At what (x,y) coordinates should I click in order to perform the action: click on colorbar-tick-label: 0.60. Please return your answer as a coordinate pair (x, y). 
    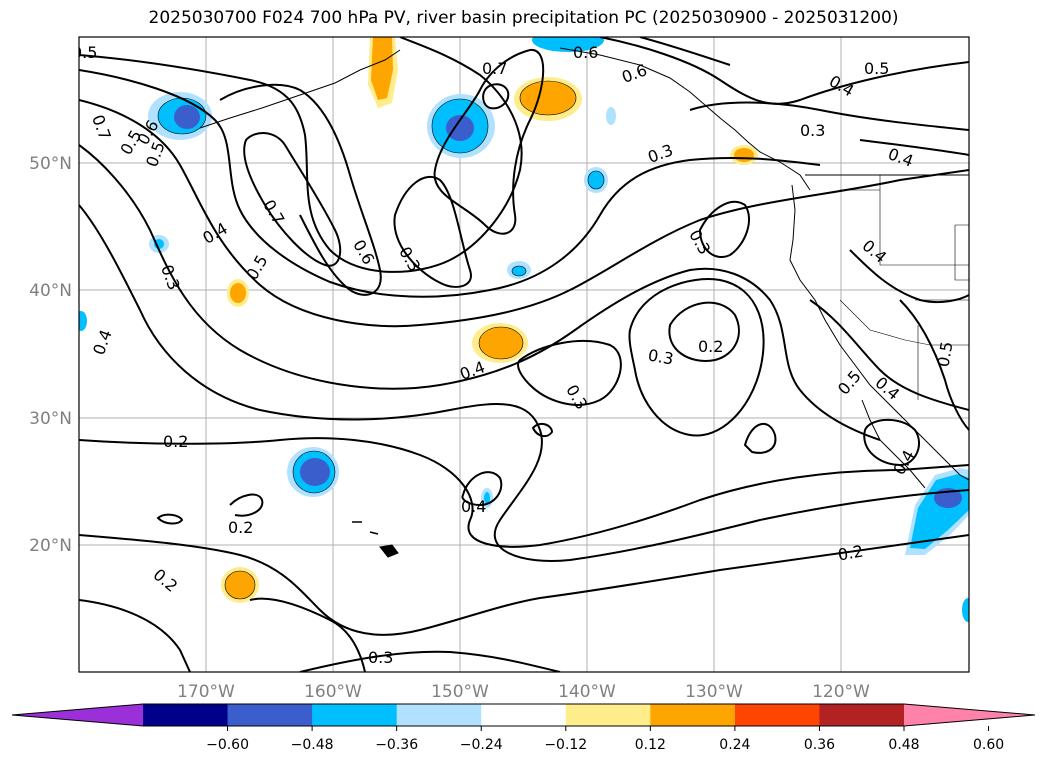
    Looking at the image, I should click on (988, 745).